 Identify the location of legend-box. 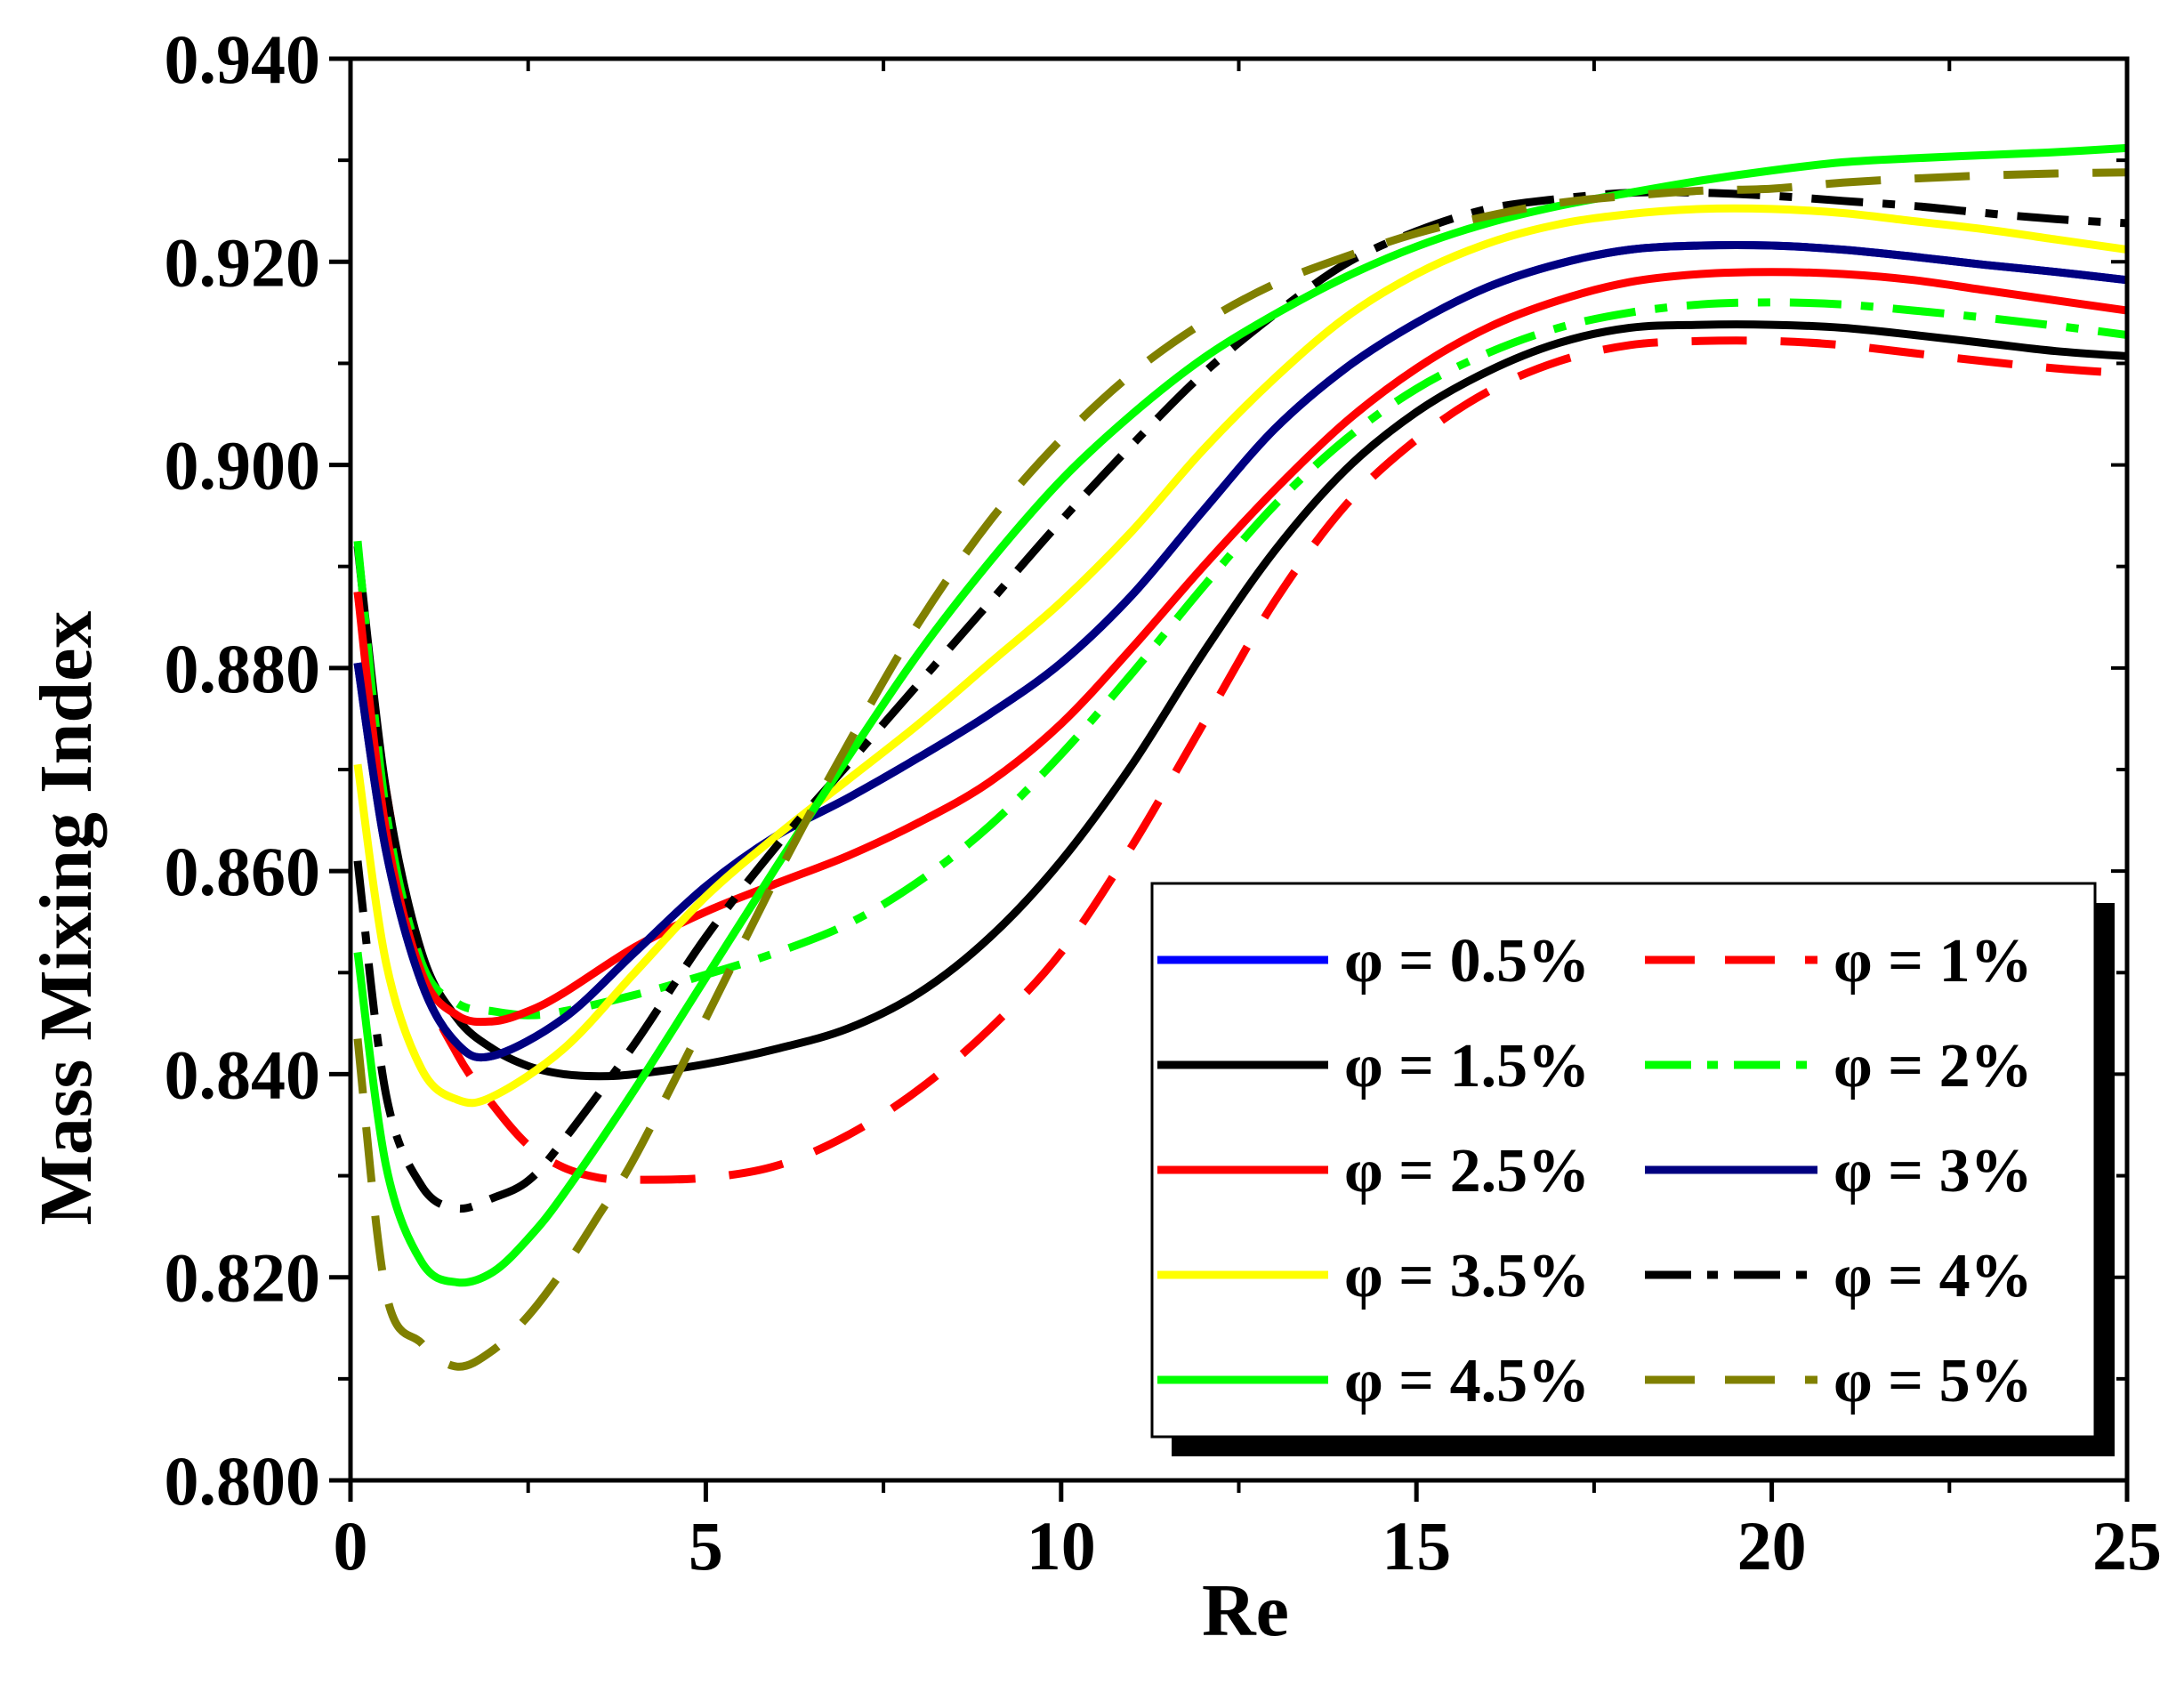
(1623, 1160).